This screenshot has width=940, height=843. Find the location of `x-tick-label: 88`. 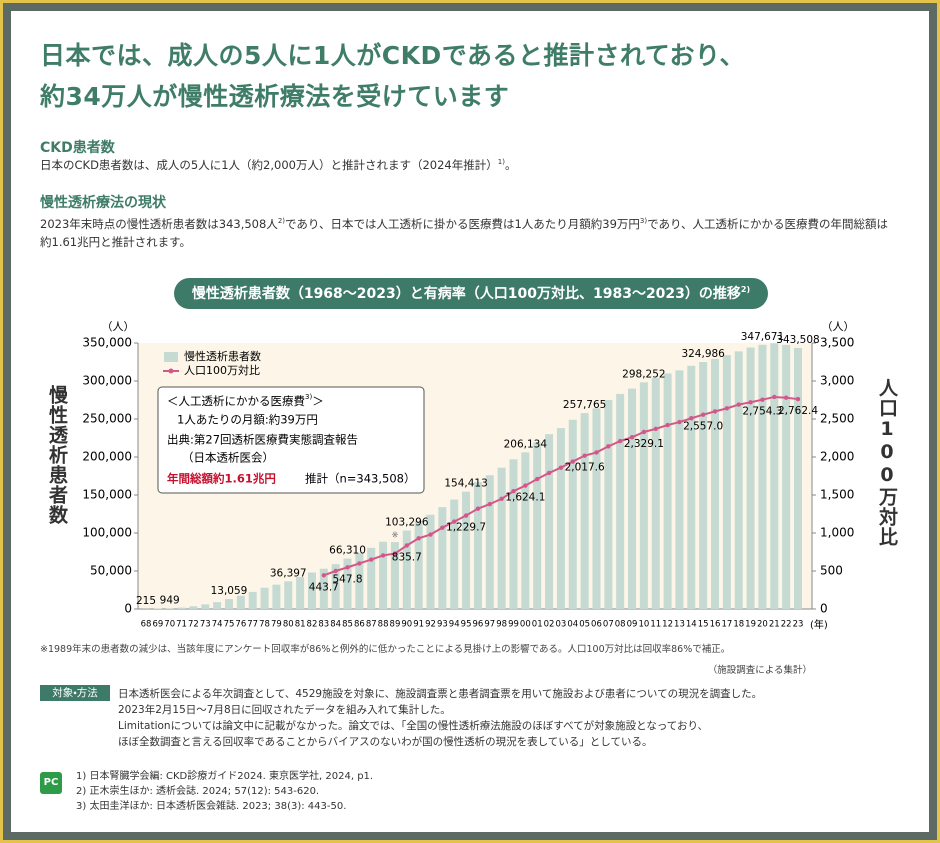

x-tick-label: 88 is located at coordinates (383, 625).